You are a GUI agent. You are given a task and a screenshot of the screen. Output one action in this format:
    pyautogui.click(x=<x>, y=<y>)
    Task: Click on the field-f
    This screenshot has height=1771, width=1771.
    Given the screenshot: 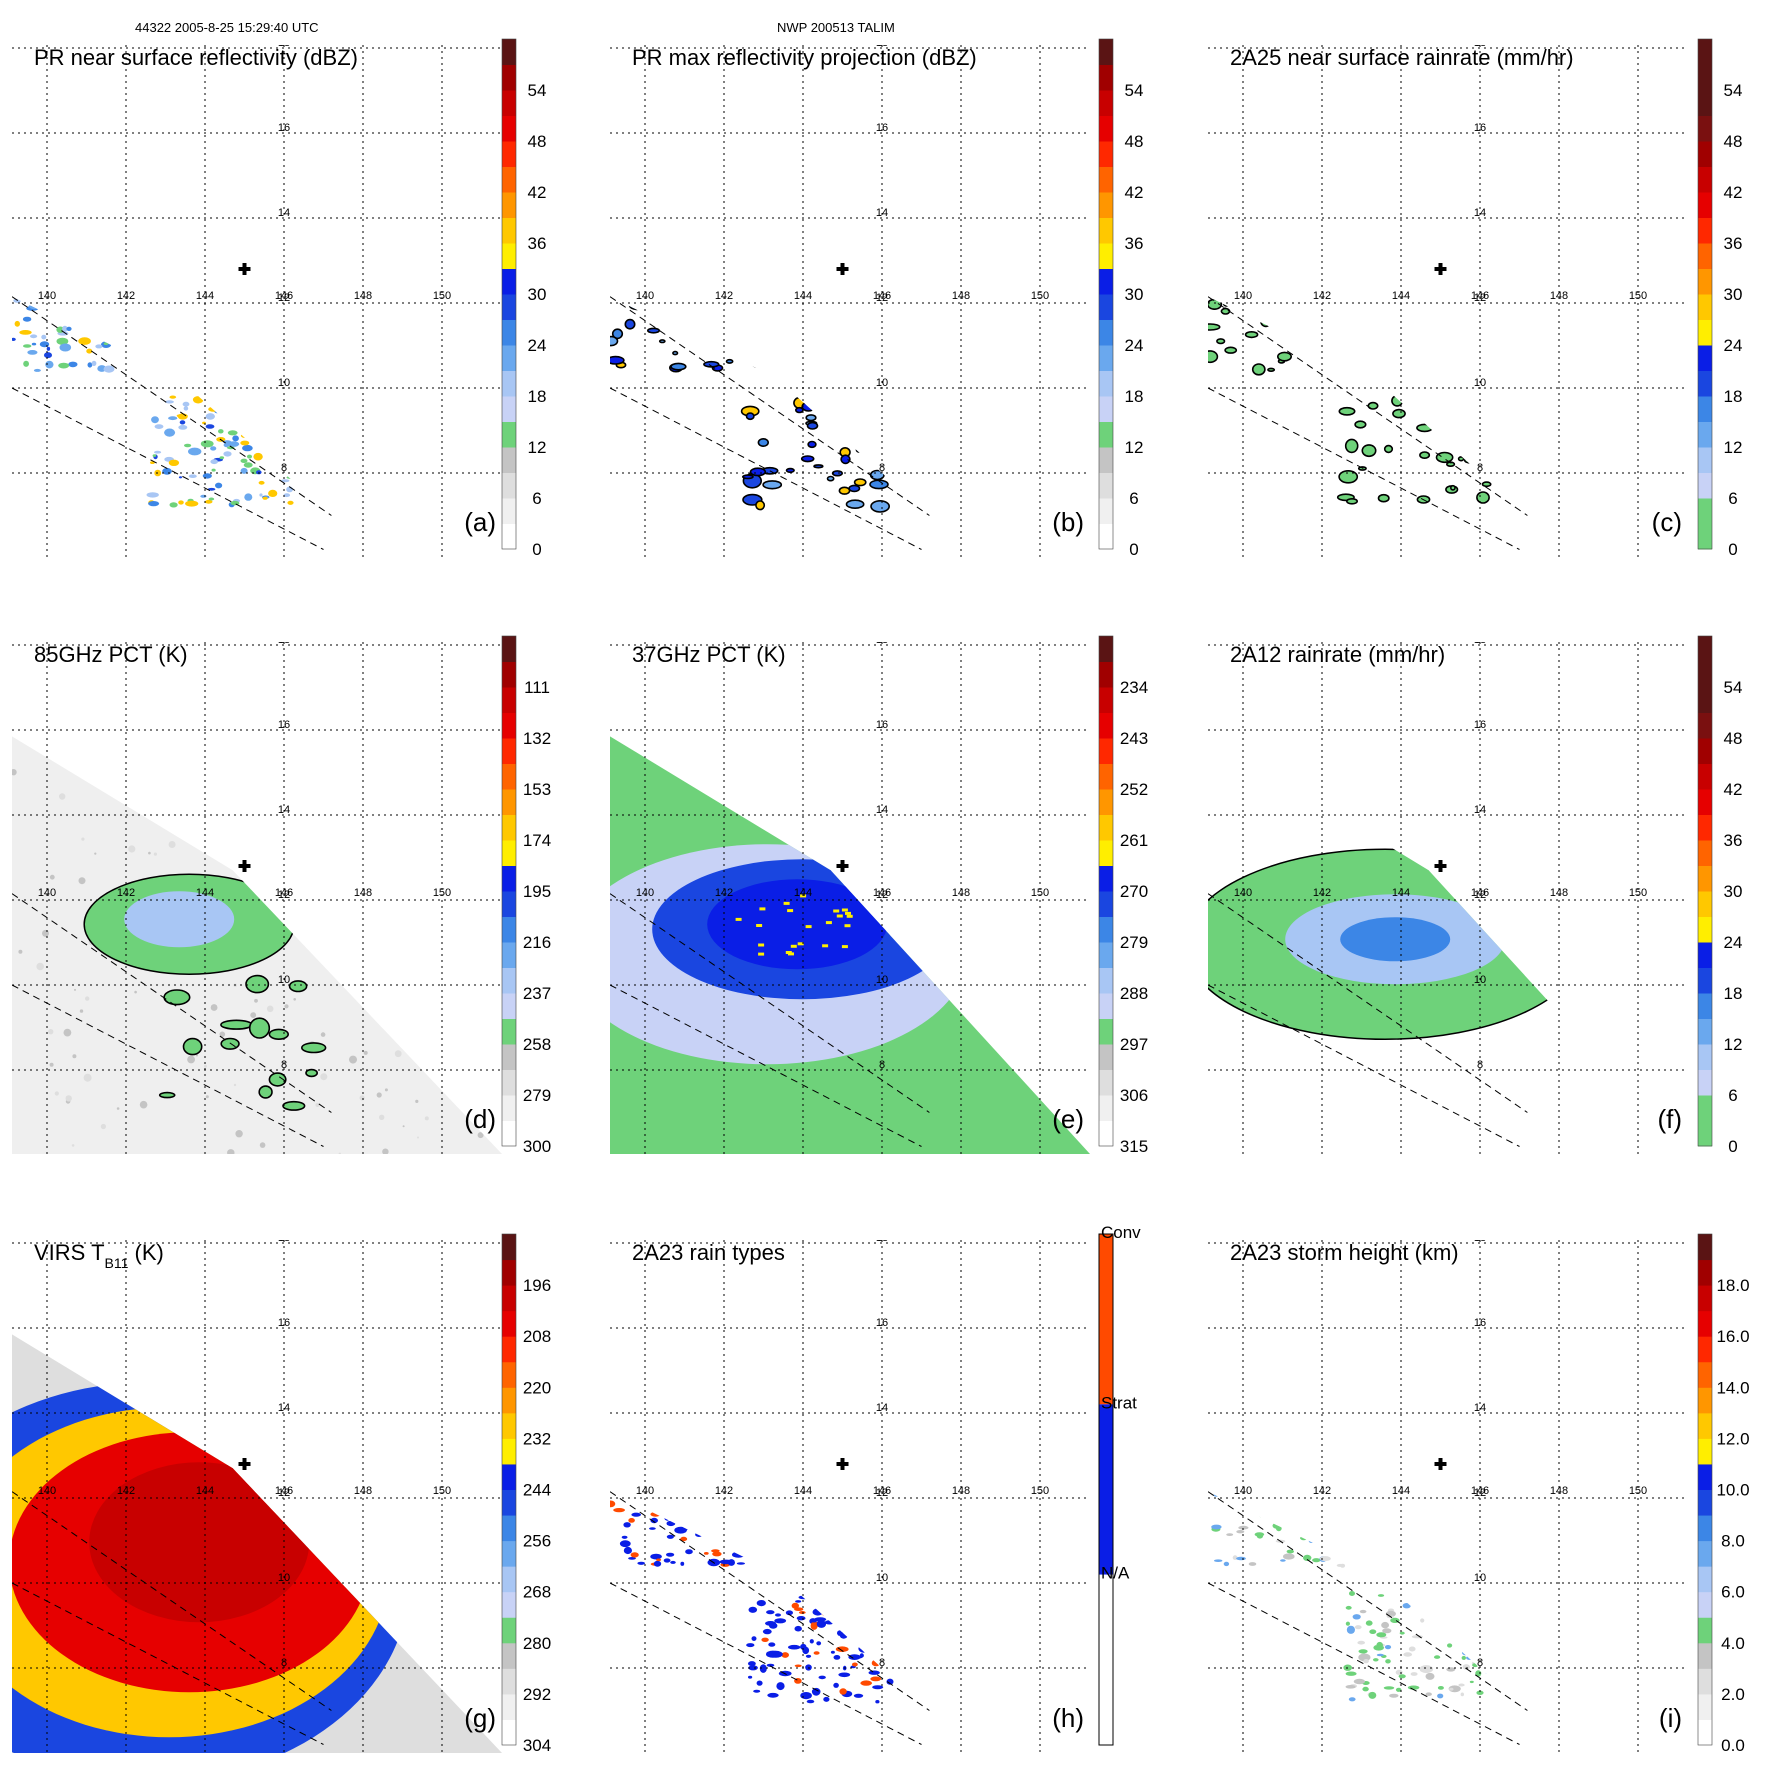 What is the action you would take?
    pyautogui.click(x=1397, y=944)
    